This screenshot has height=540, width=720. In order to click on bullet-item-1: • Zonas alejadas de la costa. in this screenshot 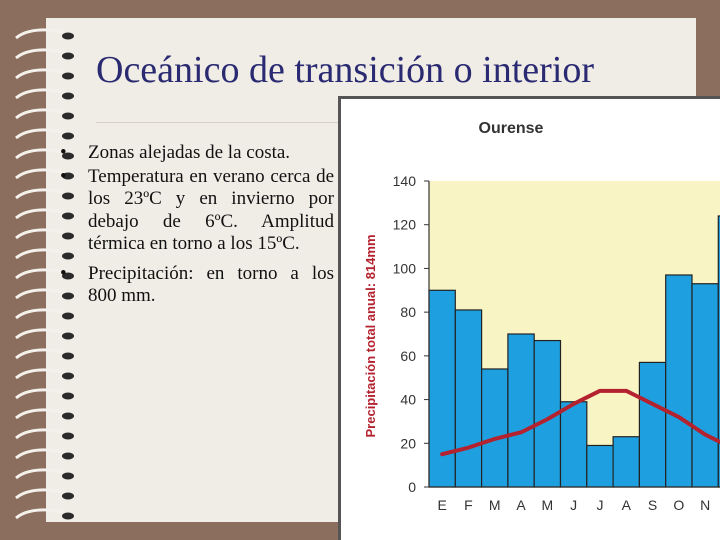, I will do `click(196, 153)`.